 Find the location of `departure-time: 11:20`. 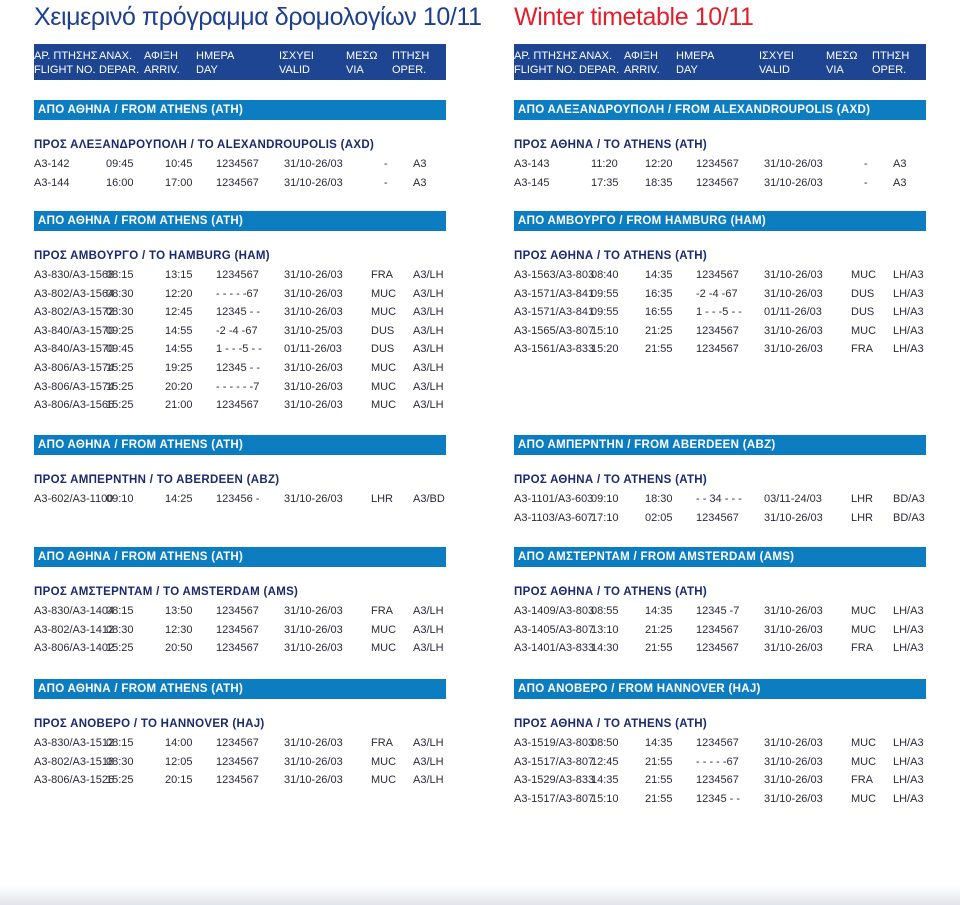

departure-time: 11:20 is located at coordinates (604, 164).